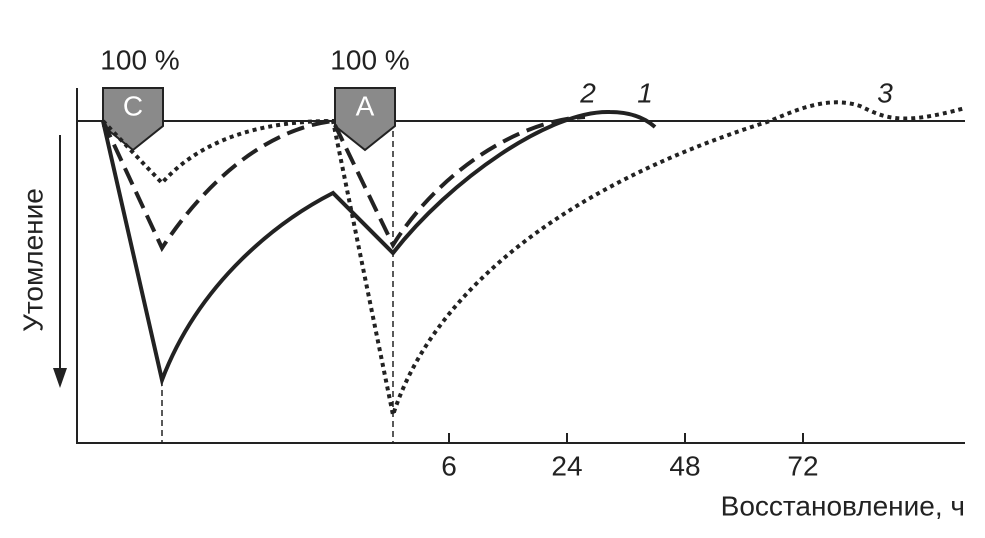 This screenshot has width=985, height=538. I want to click on curve-label: 1, so click(645, 92).